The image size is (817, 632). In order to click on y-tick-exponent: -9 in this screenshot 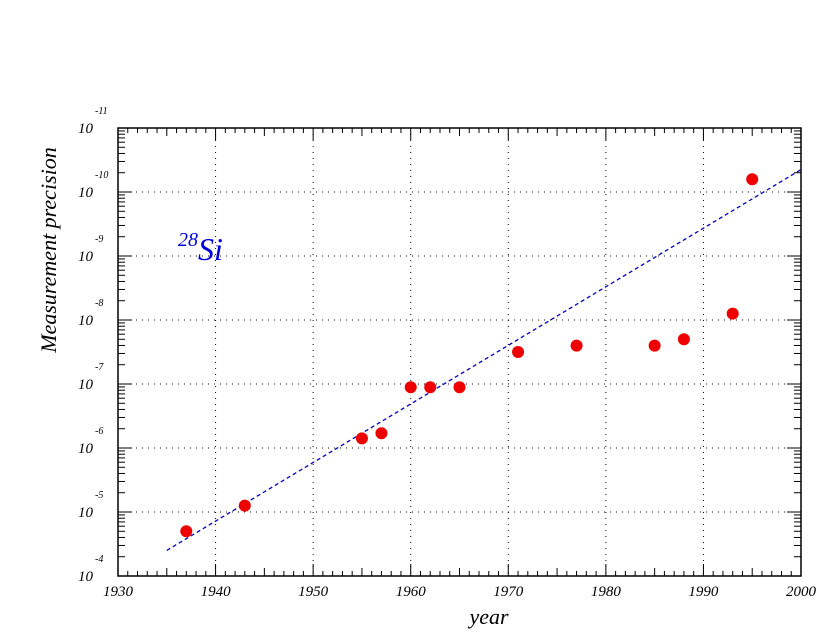, I will do `click(99, 239)`.